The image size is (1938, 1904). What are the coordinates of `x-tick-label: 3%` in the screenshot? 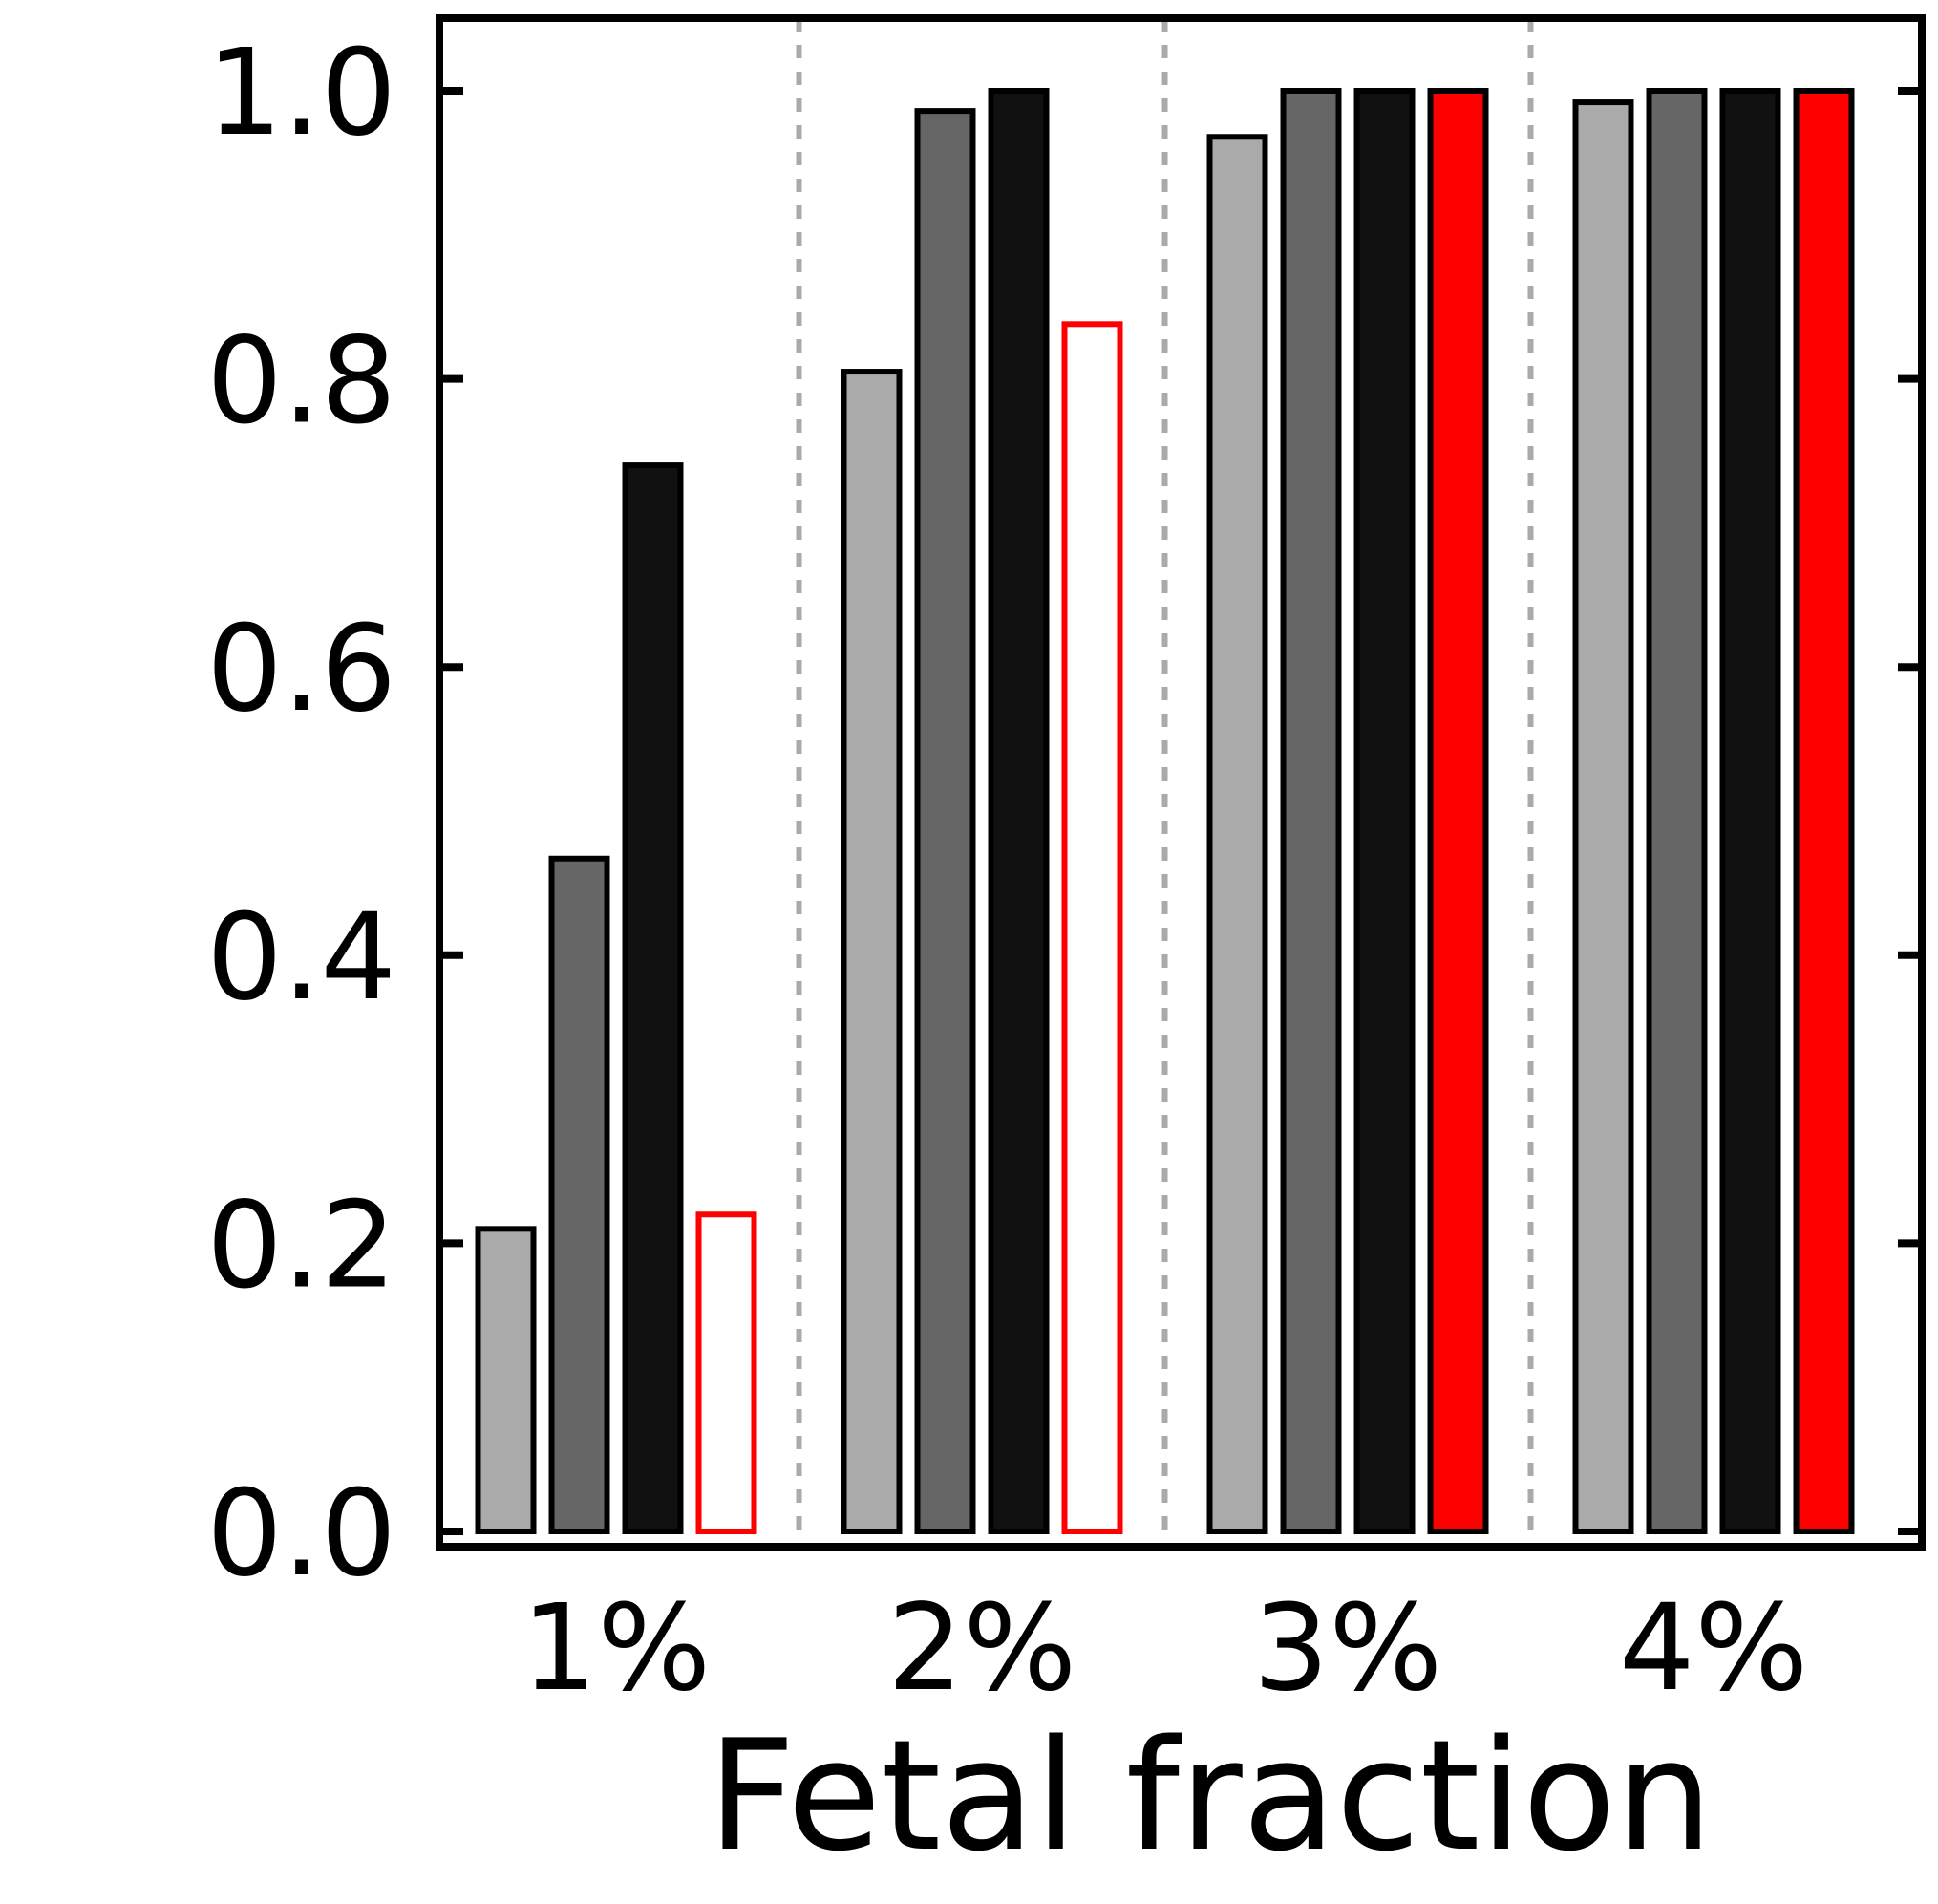 It's located at (1347, 1649).